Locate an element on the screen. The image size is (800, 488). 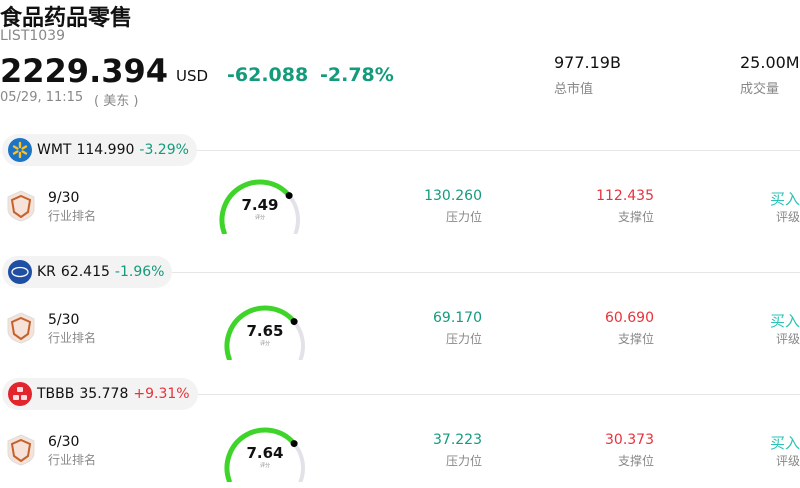
stock-ticker: TBBB is located at coordinates (56, 394).